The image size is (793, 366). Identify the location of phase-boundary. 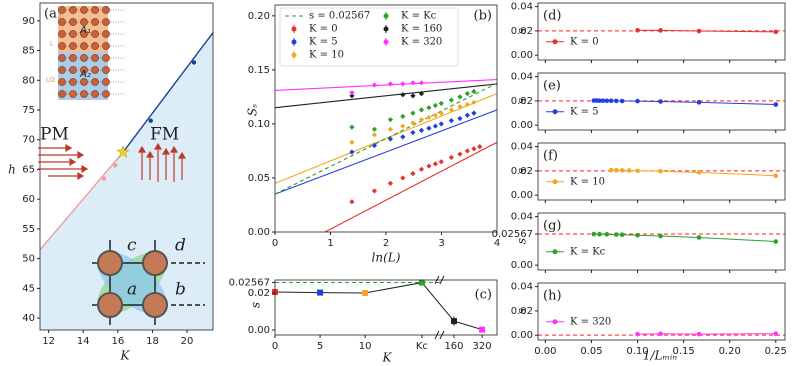
(168, 92).